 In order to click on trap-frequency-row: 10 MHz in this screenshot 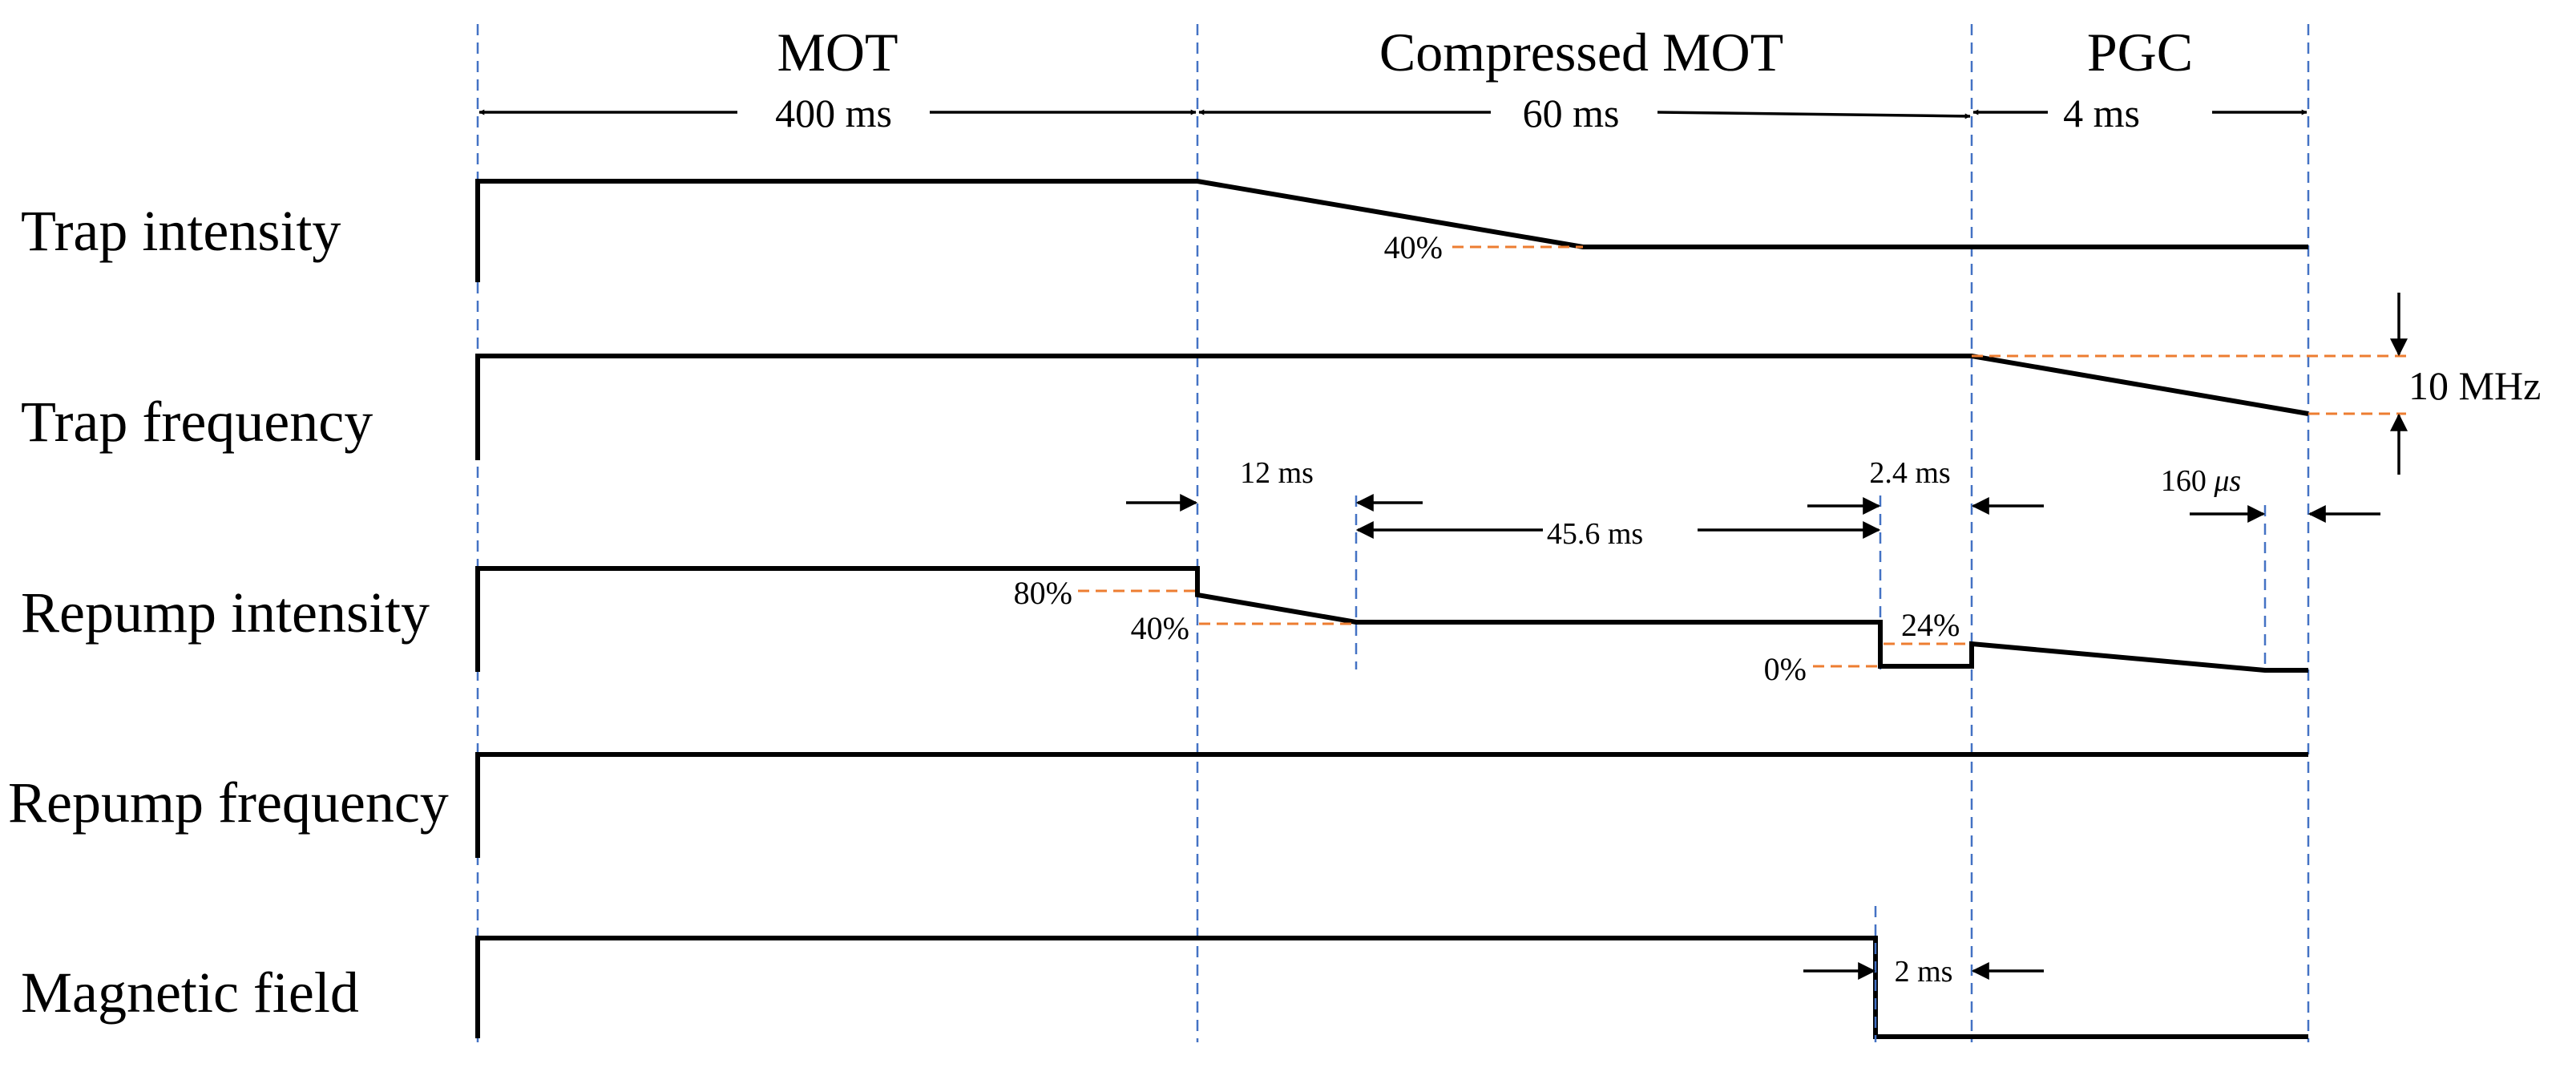, I will do `click(1508, 384)`.